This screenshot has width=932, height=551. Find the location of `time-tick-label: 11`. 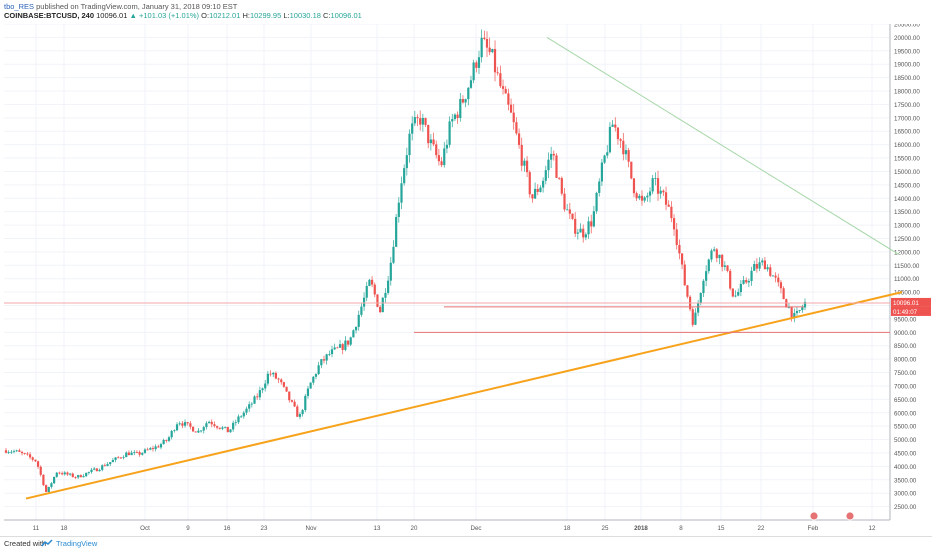

time-tick-label: 11 is located at coordinates (36, 528).